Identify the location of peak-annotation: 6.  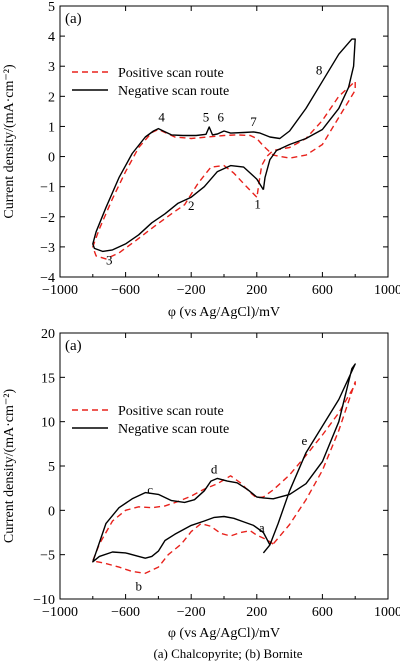
(220, 116).